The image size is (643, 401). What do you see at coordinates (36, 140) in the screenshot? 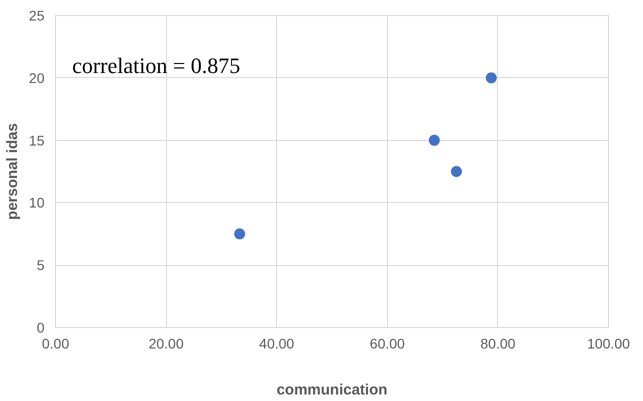
I see `y-tick-label: 15` at bounding box center [36, 140].